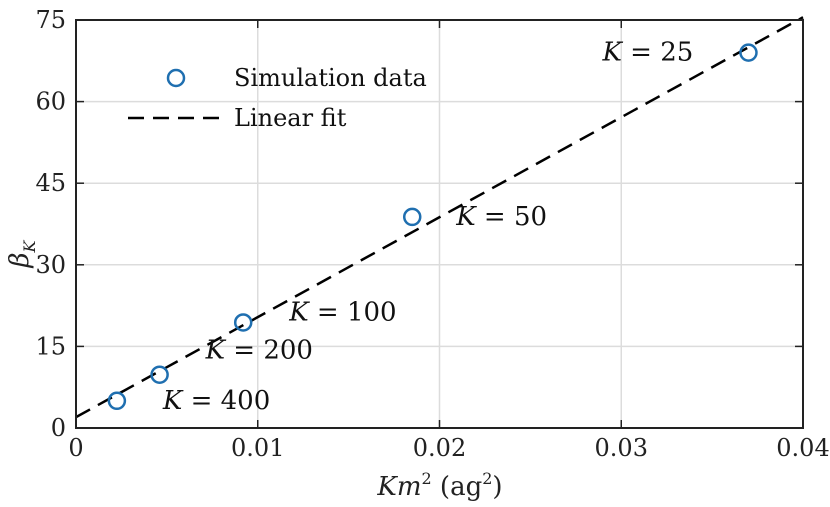 This screenshot has width=830, height=507. Describe the element at coordinates (439, 448) in the screenshot. I see `x-tick-label: 0.02` at that location.